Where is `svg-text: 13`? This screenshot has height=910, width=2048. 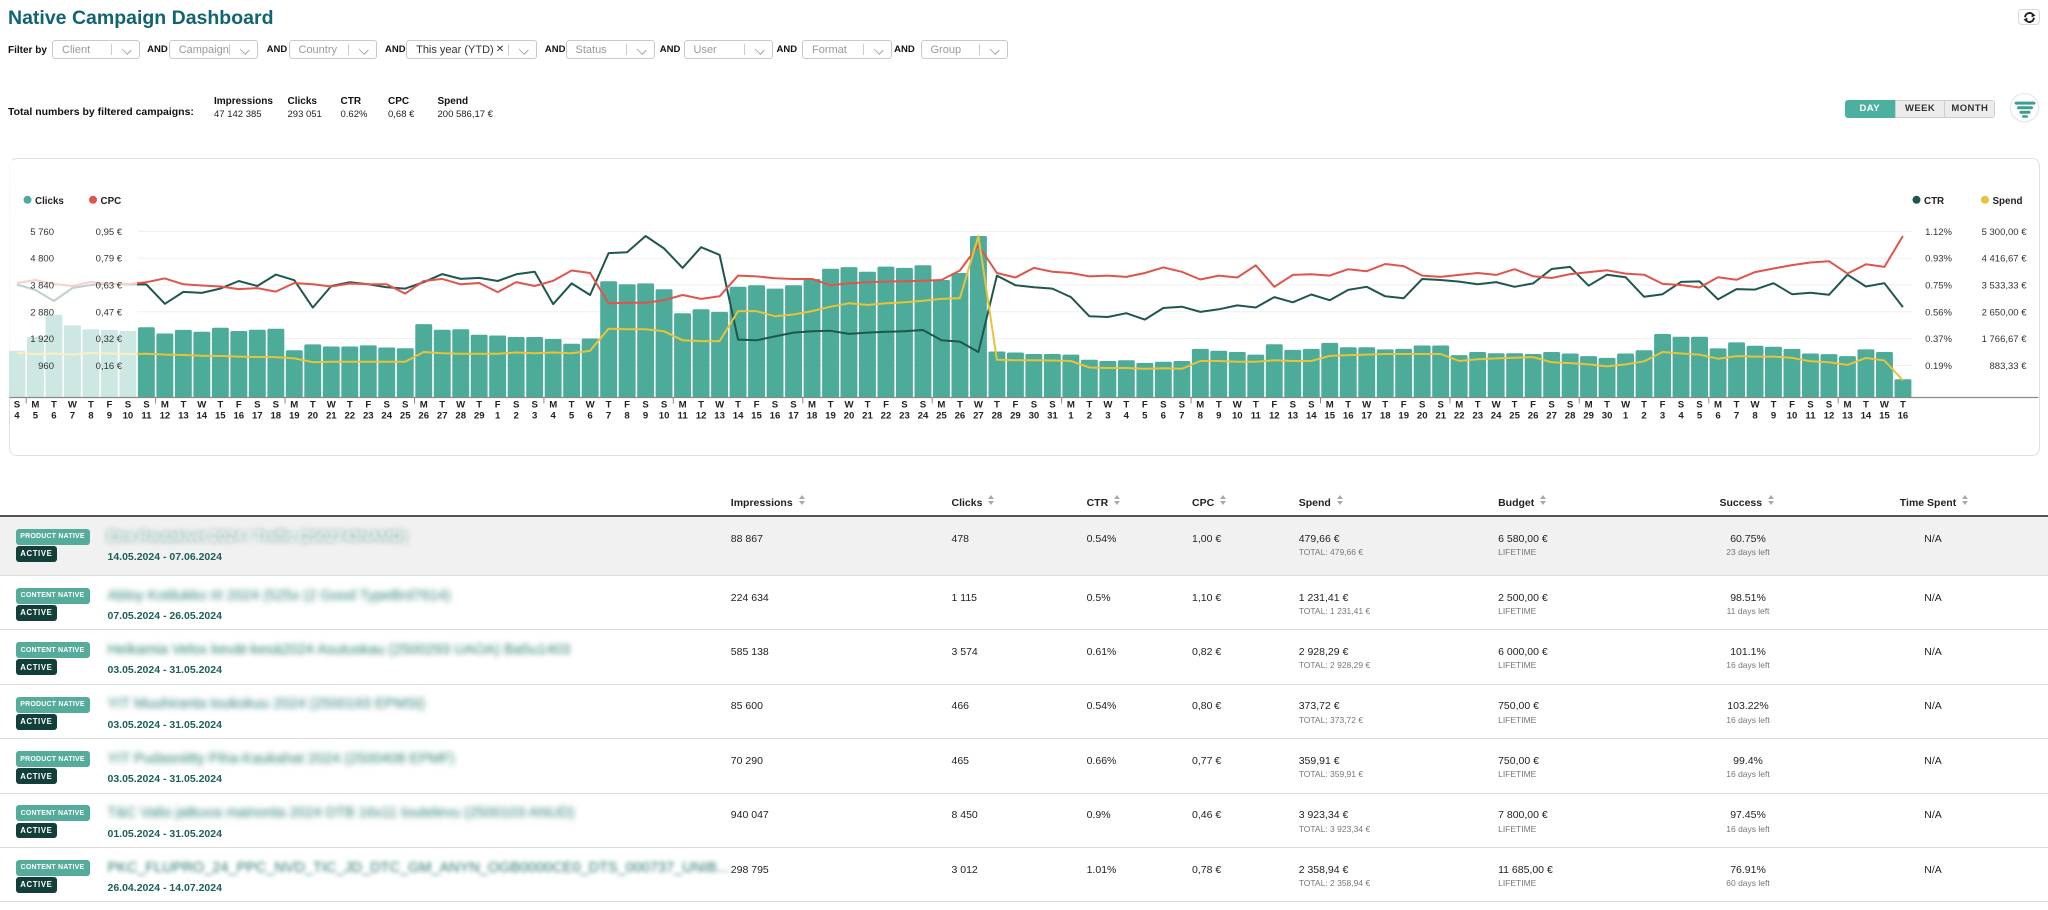
svg-text: 13 is located at coordinates (1847, 416).